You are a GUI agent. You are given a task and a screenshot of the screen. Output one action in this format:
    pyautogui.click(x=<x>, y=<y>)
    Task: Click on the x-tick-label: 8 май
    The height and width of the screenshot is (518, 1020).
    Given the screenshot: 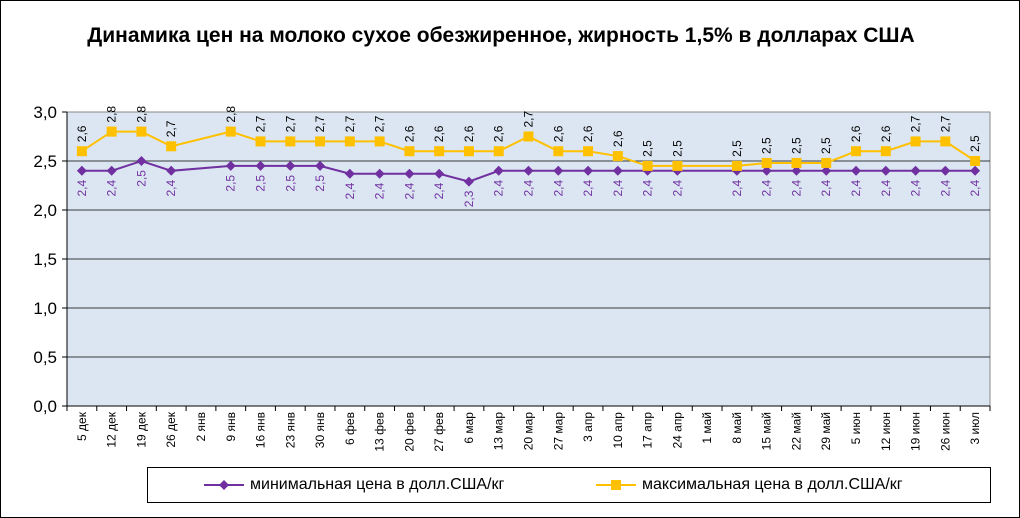 What is the action you would take?
    pyautogui.click(x=737, y=428)
    